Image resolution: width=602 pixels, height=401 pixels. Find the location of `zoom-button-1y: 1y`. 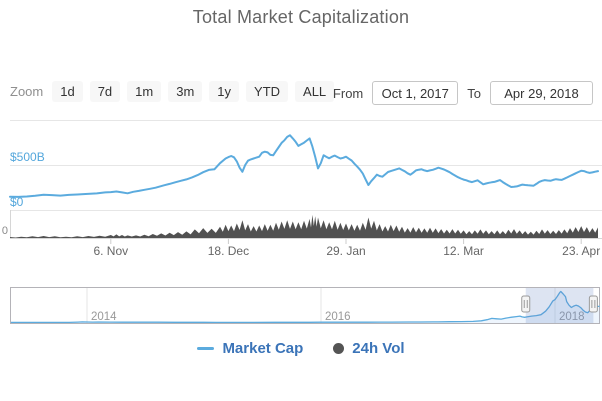

zoom-button-1y: 1y is located at coordinates (224, 91).